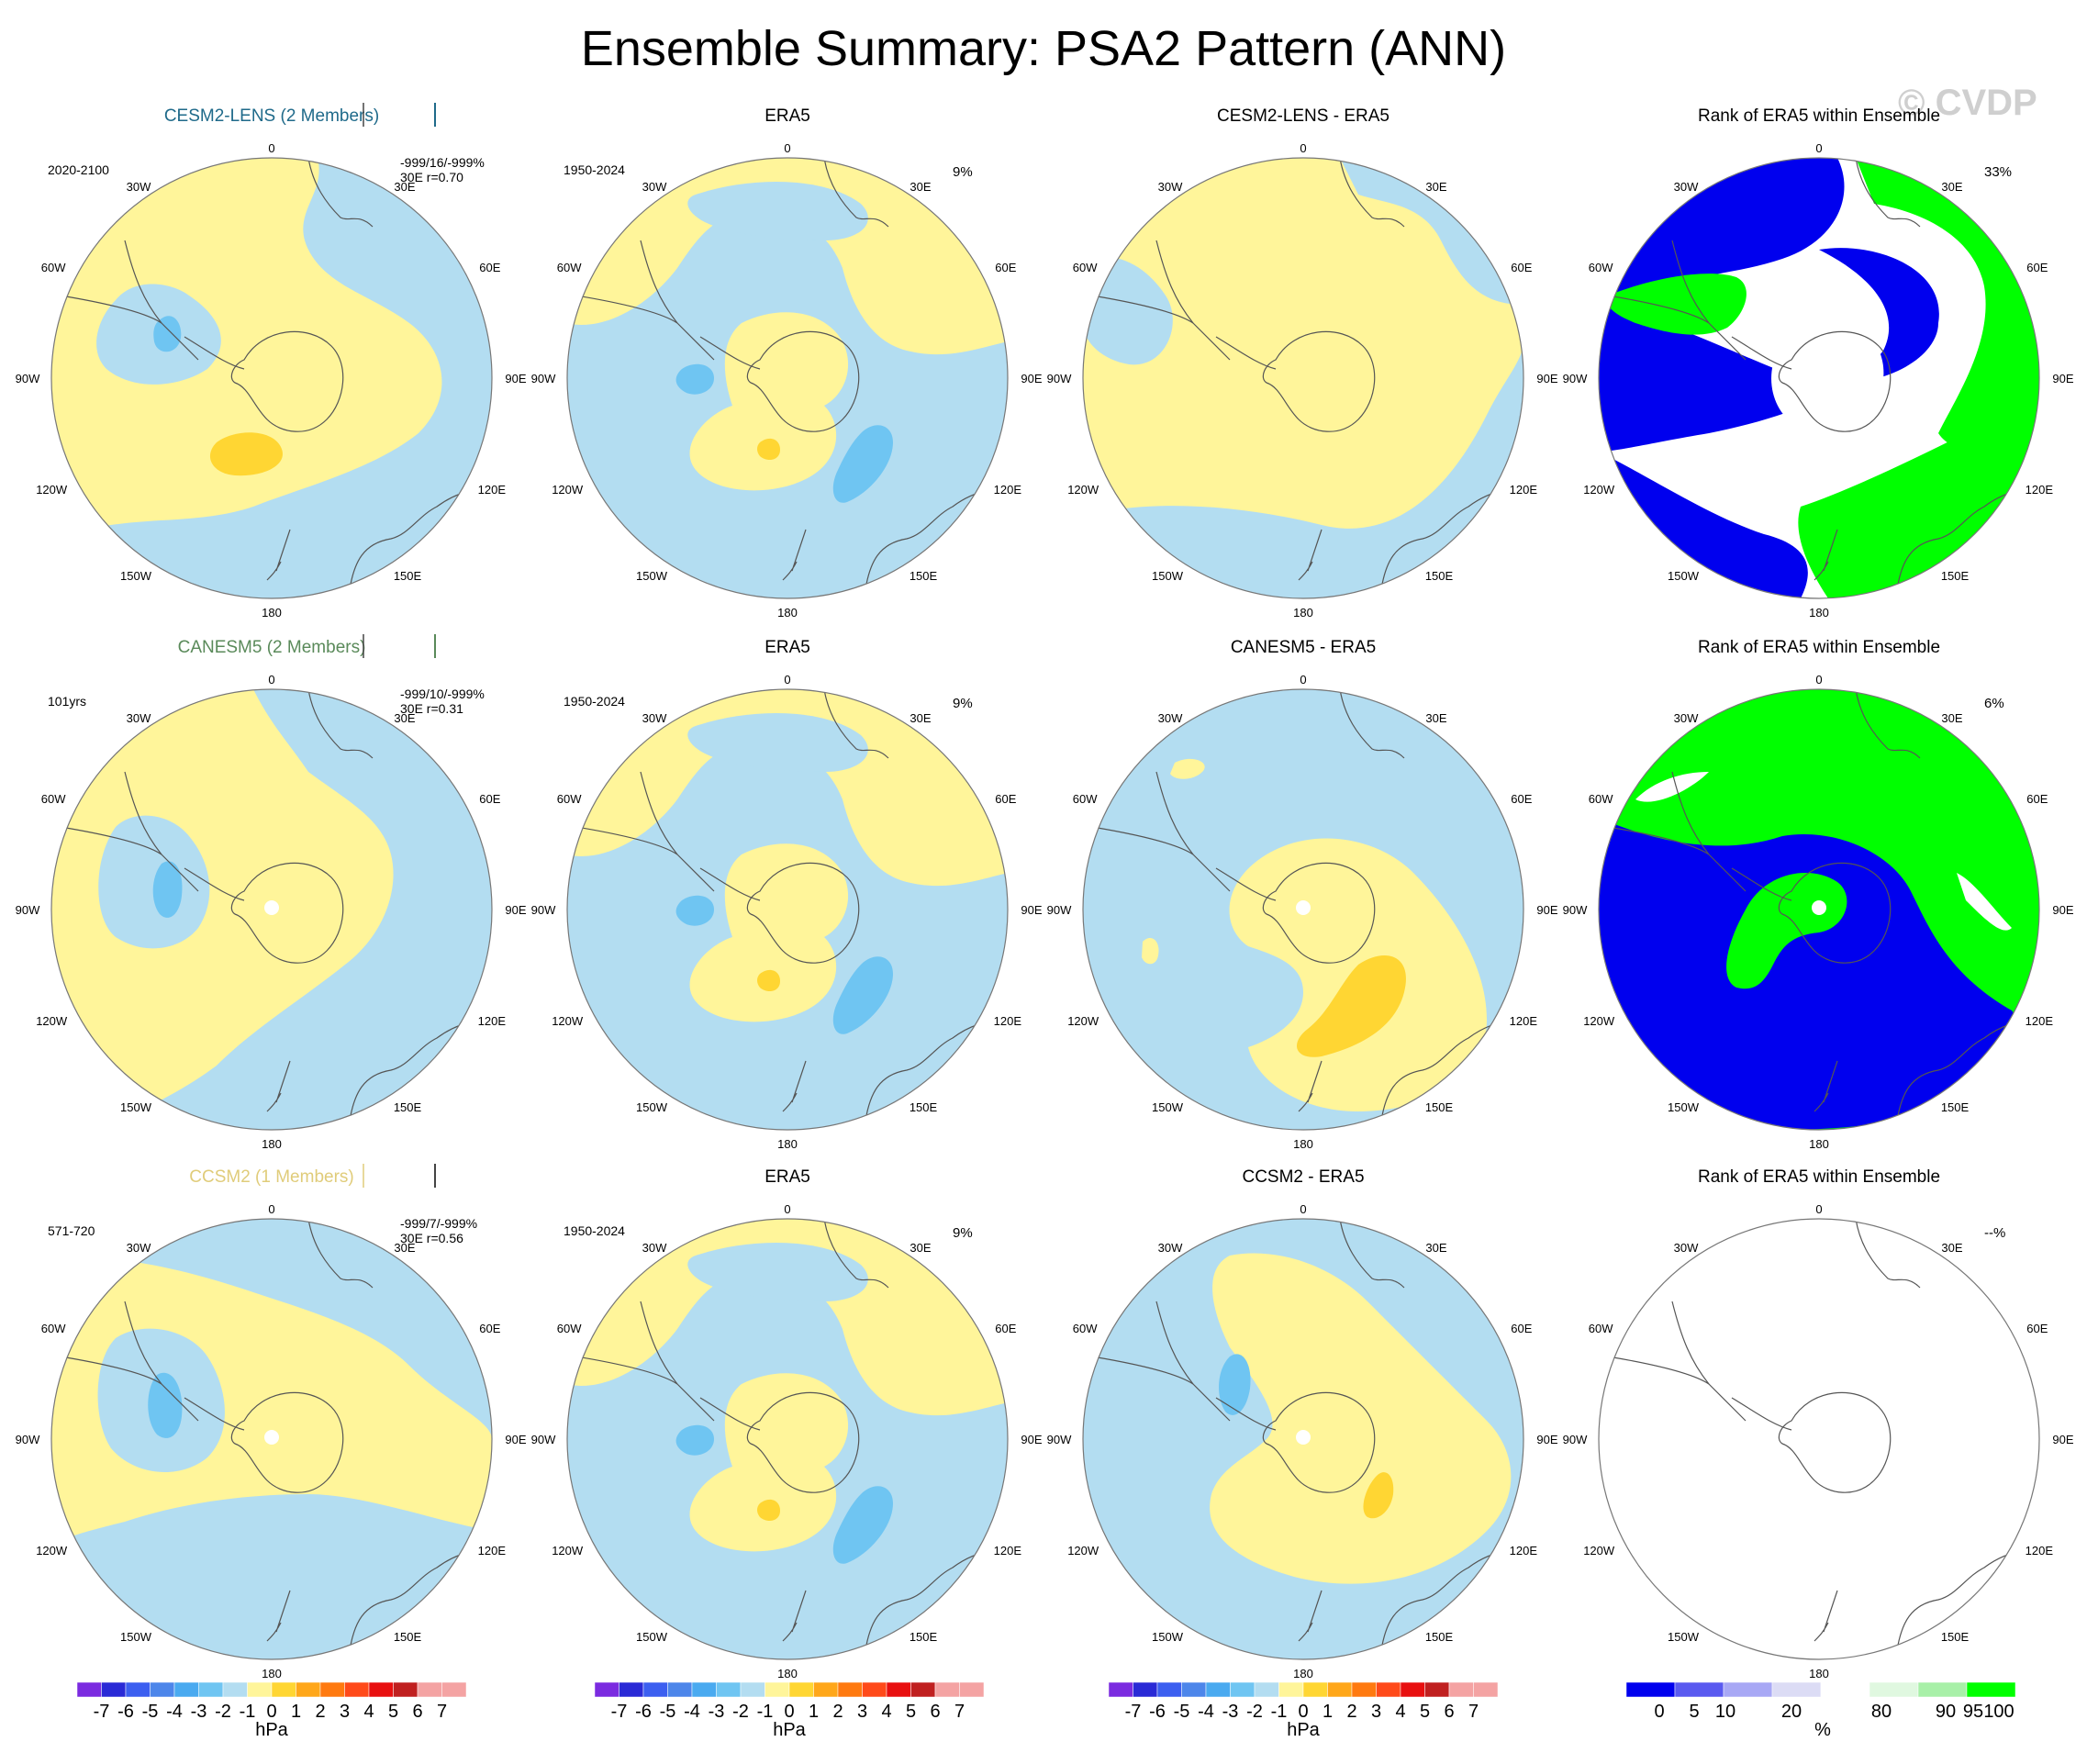  What do you see at coordinates (692, 1712) in the screenshot?
I see `colorbar-tick-label: -4` at bounding box center [692, 1712].